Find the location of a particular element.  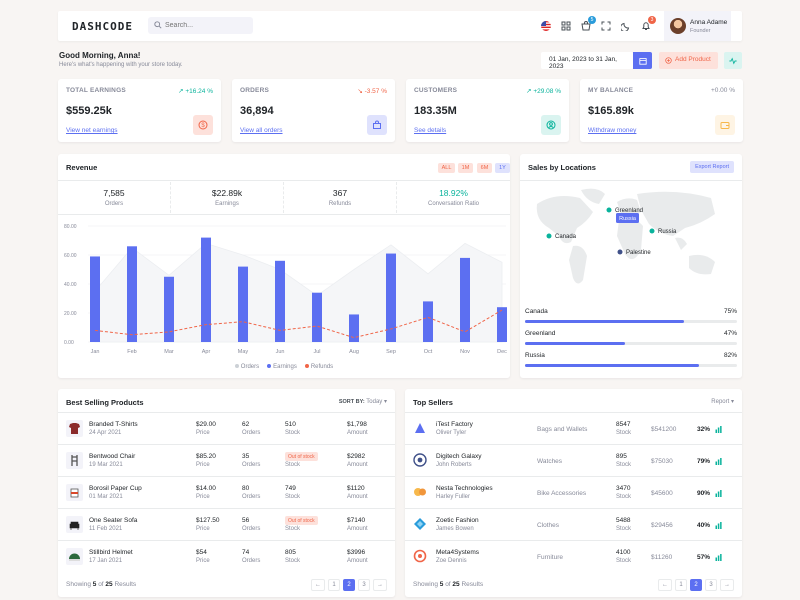

map-marker-greenland is located at coordinates (609, 210).